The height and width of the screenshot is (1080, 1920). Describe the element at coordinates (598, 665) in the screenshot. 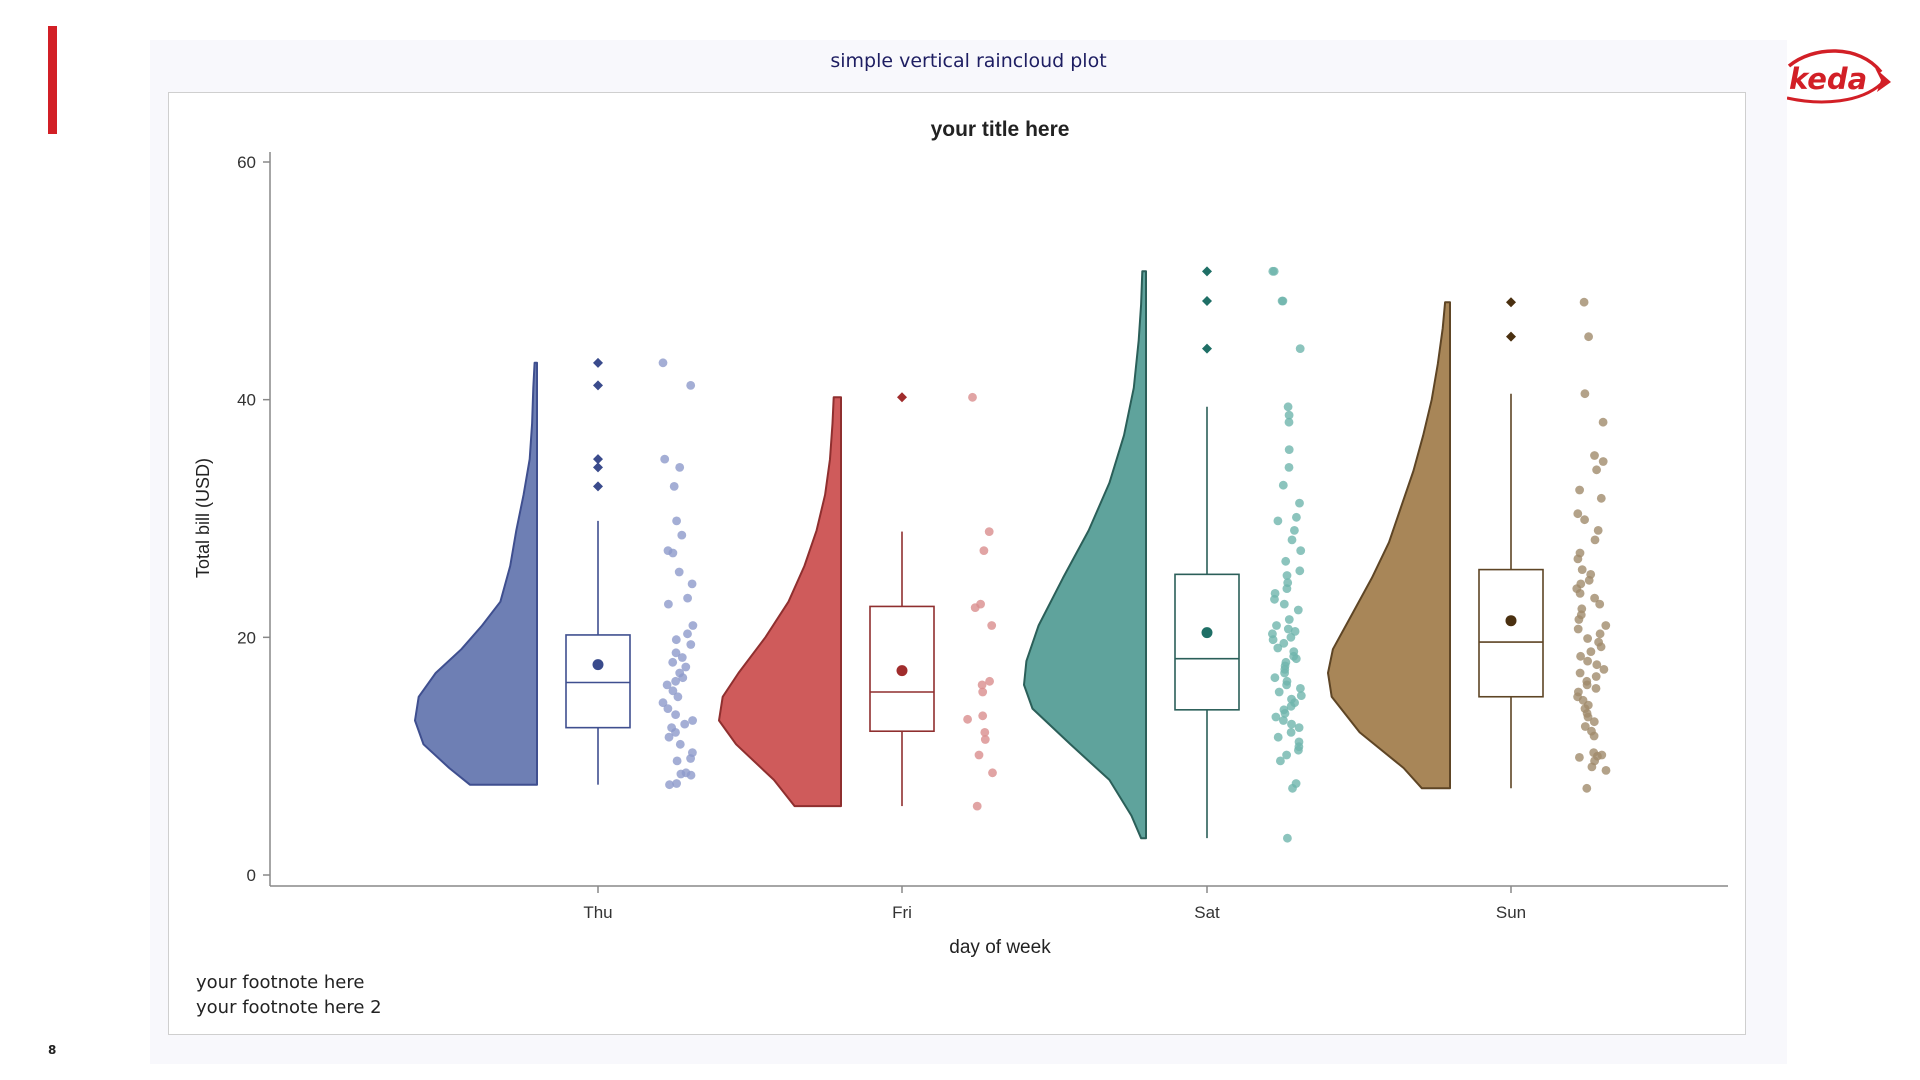

I see `box-mean-marker` at that location.